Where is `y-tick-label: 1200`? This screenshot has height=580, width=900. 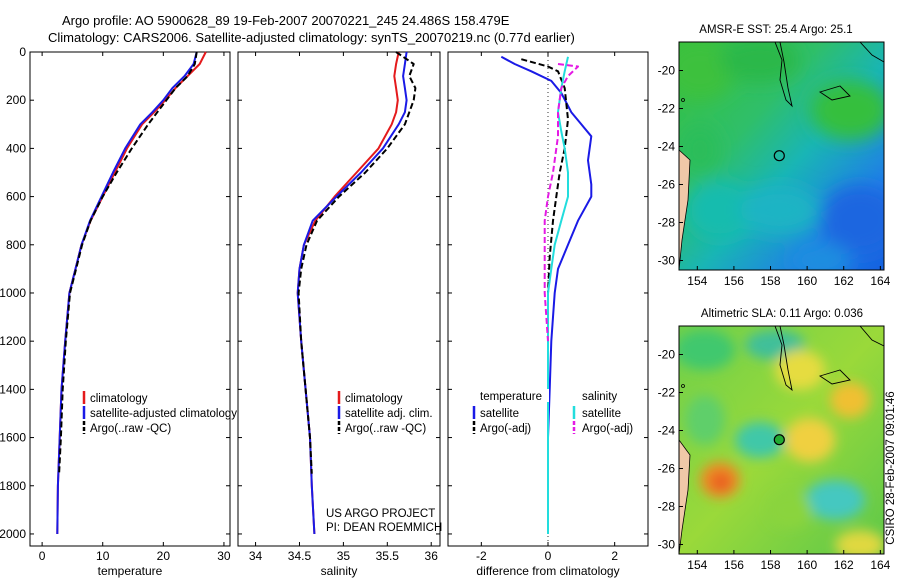 y-tick-label: 1200 is located at coordinates (13, 341).